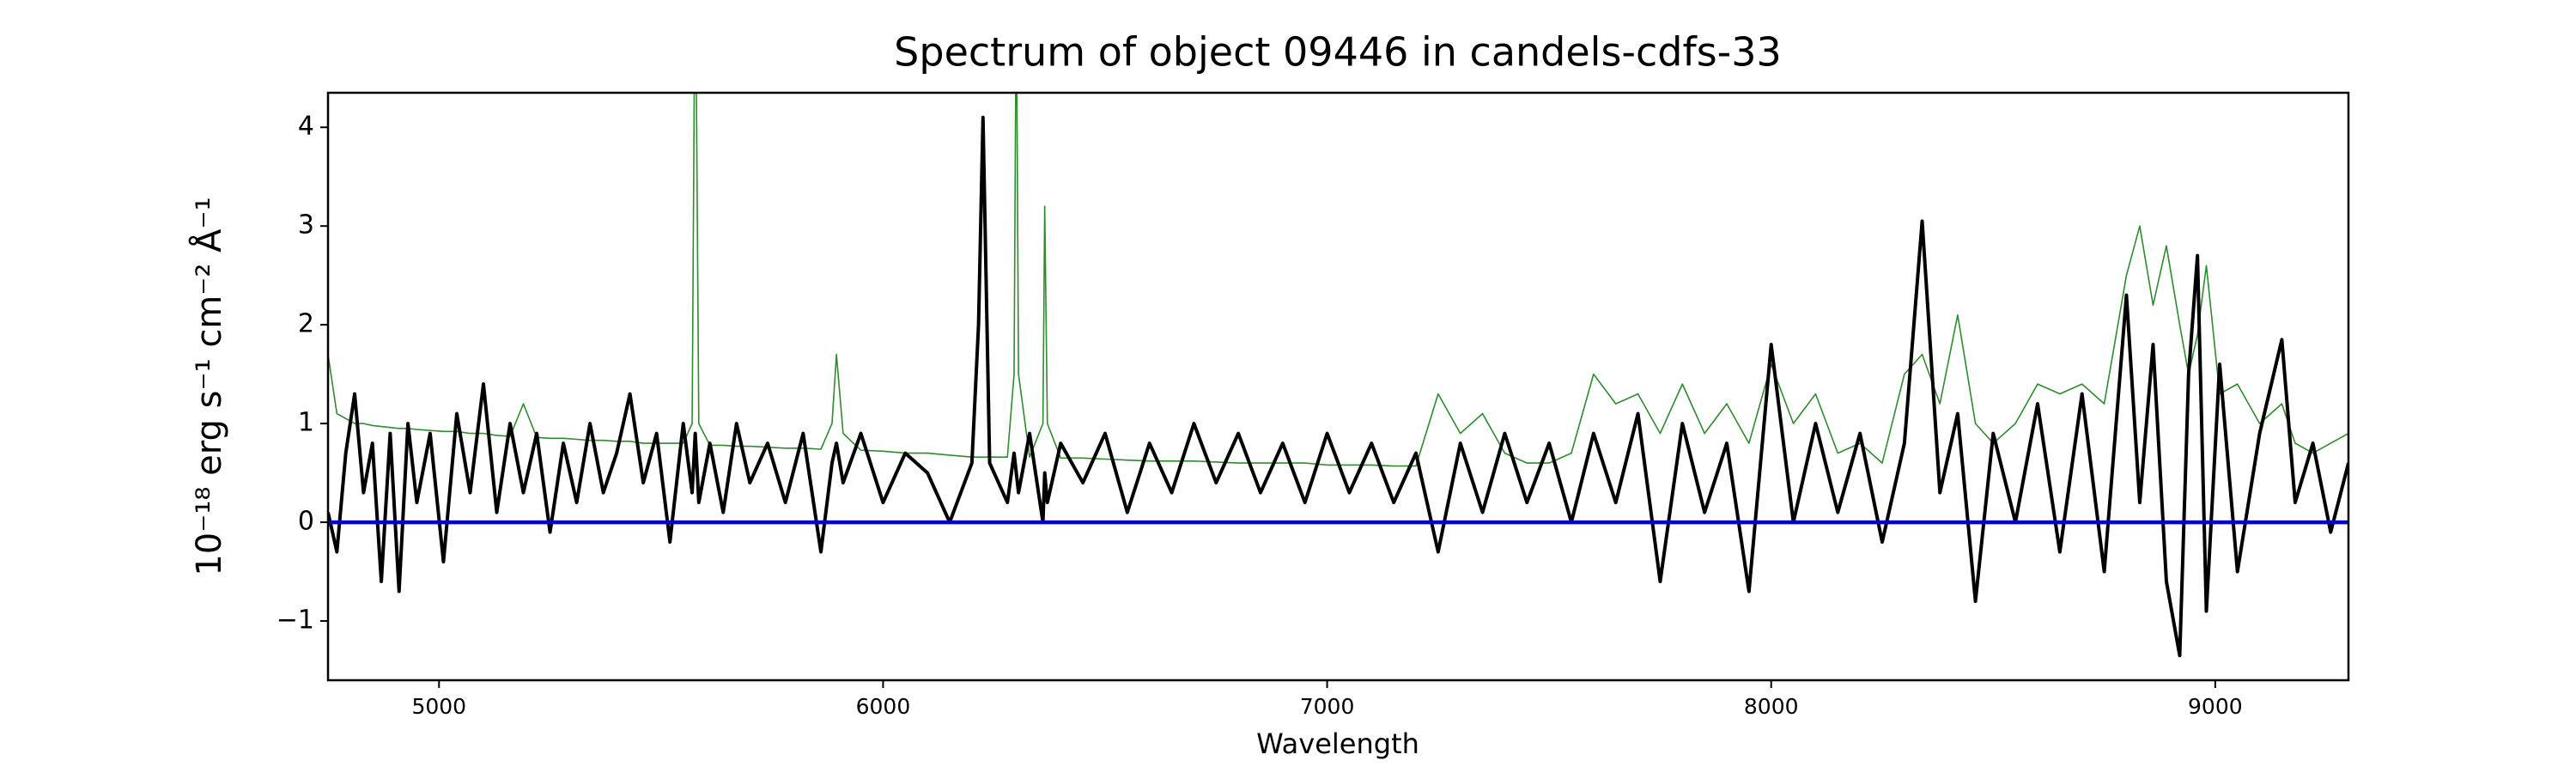 This screenshot has width=2576, height=773. Describe the element at coordinates (306, 127) in the screenshot. I see `y-tick-label: 4` at that location.